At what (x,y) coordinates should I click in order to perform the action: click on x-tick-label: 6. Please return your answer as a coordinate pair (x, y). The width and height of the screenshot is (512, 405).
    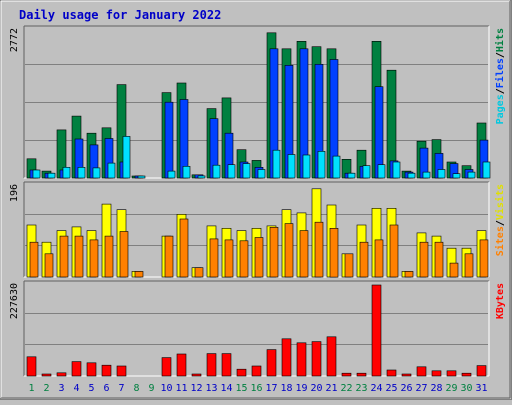
    Looking at the image, I should click on (106, 388).